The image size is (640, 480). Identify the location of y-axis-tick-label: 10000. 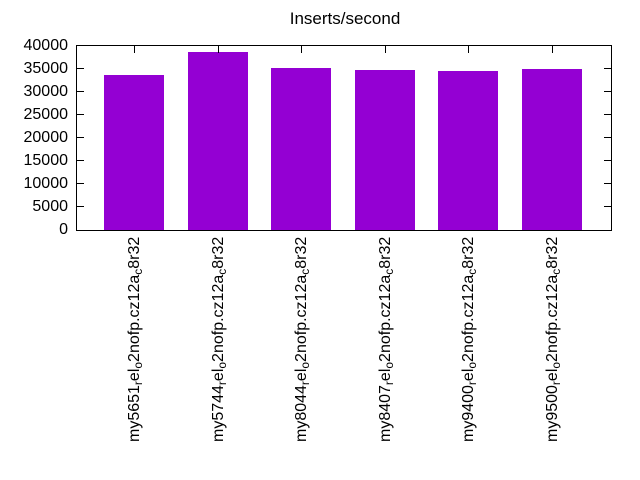
(46, 183).